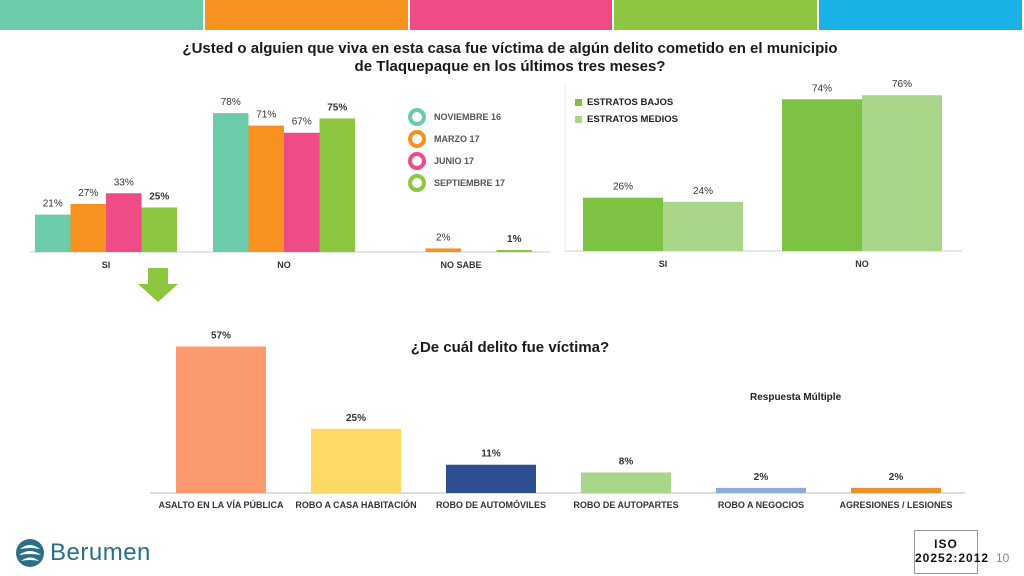 The image size is (1024, 576). Describe the element at coordinates (630, 102) in the screenshot. I see `legend-label: ESTRATOS BAJOS` at that location.